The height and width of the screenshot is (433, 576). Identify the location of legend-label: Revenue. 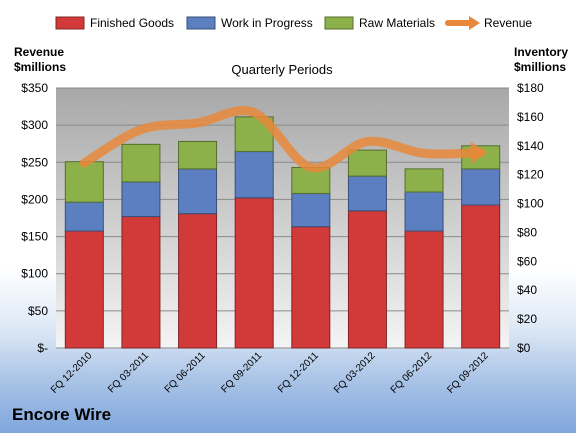
(508, 23).